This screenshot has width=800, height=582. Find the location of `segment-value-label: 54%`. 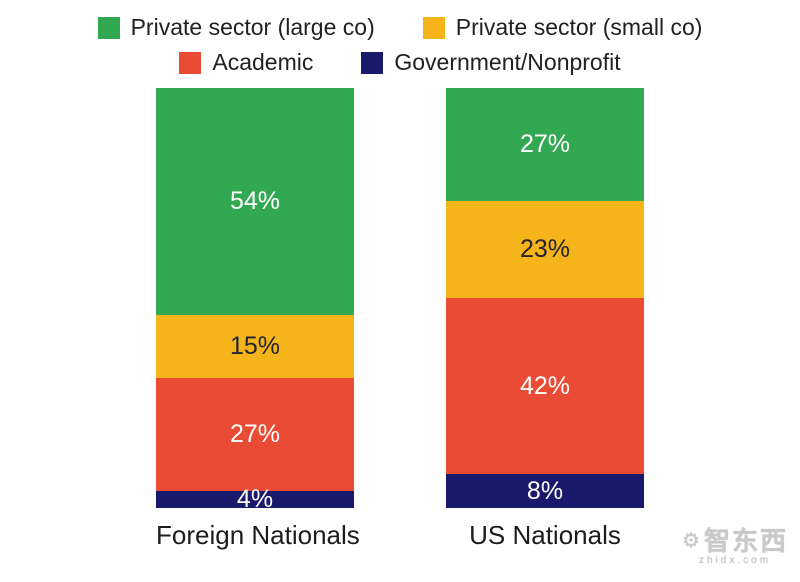

segment-value-label: 54% is located at coordinates (255, 200).